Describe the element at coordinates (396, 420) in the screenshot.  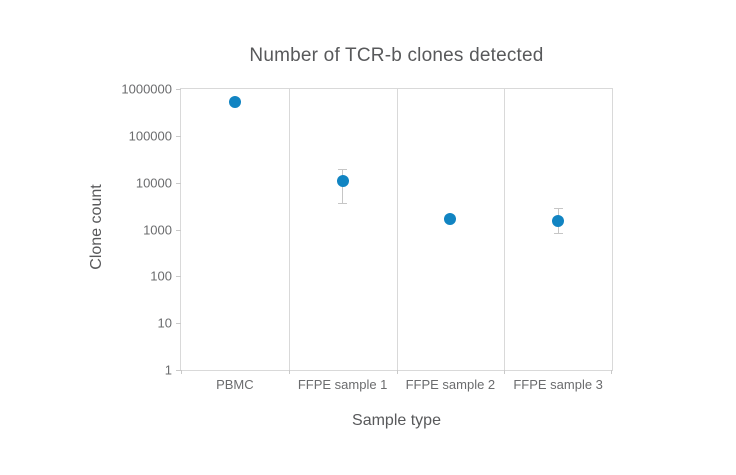
I see `x-axis-title: Sample type` at that location.